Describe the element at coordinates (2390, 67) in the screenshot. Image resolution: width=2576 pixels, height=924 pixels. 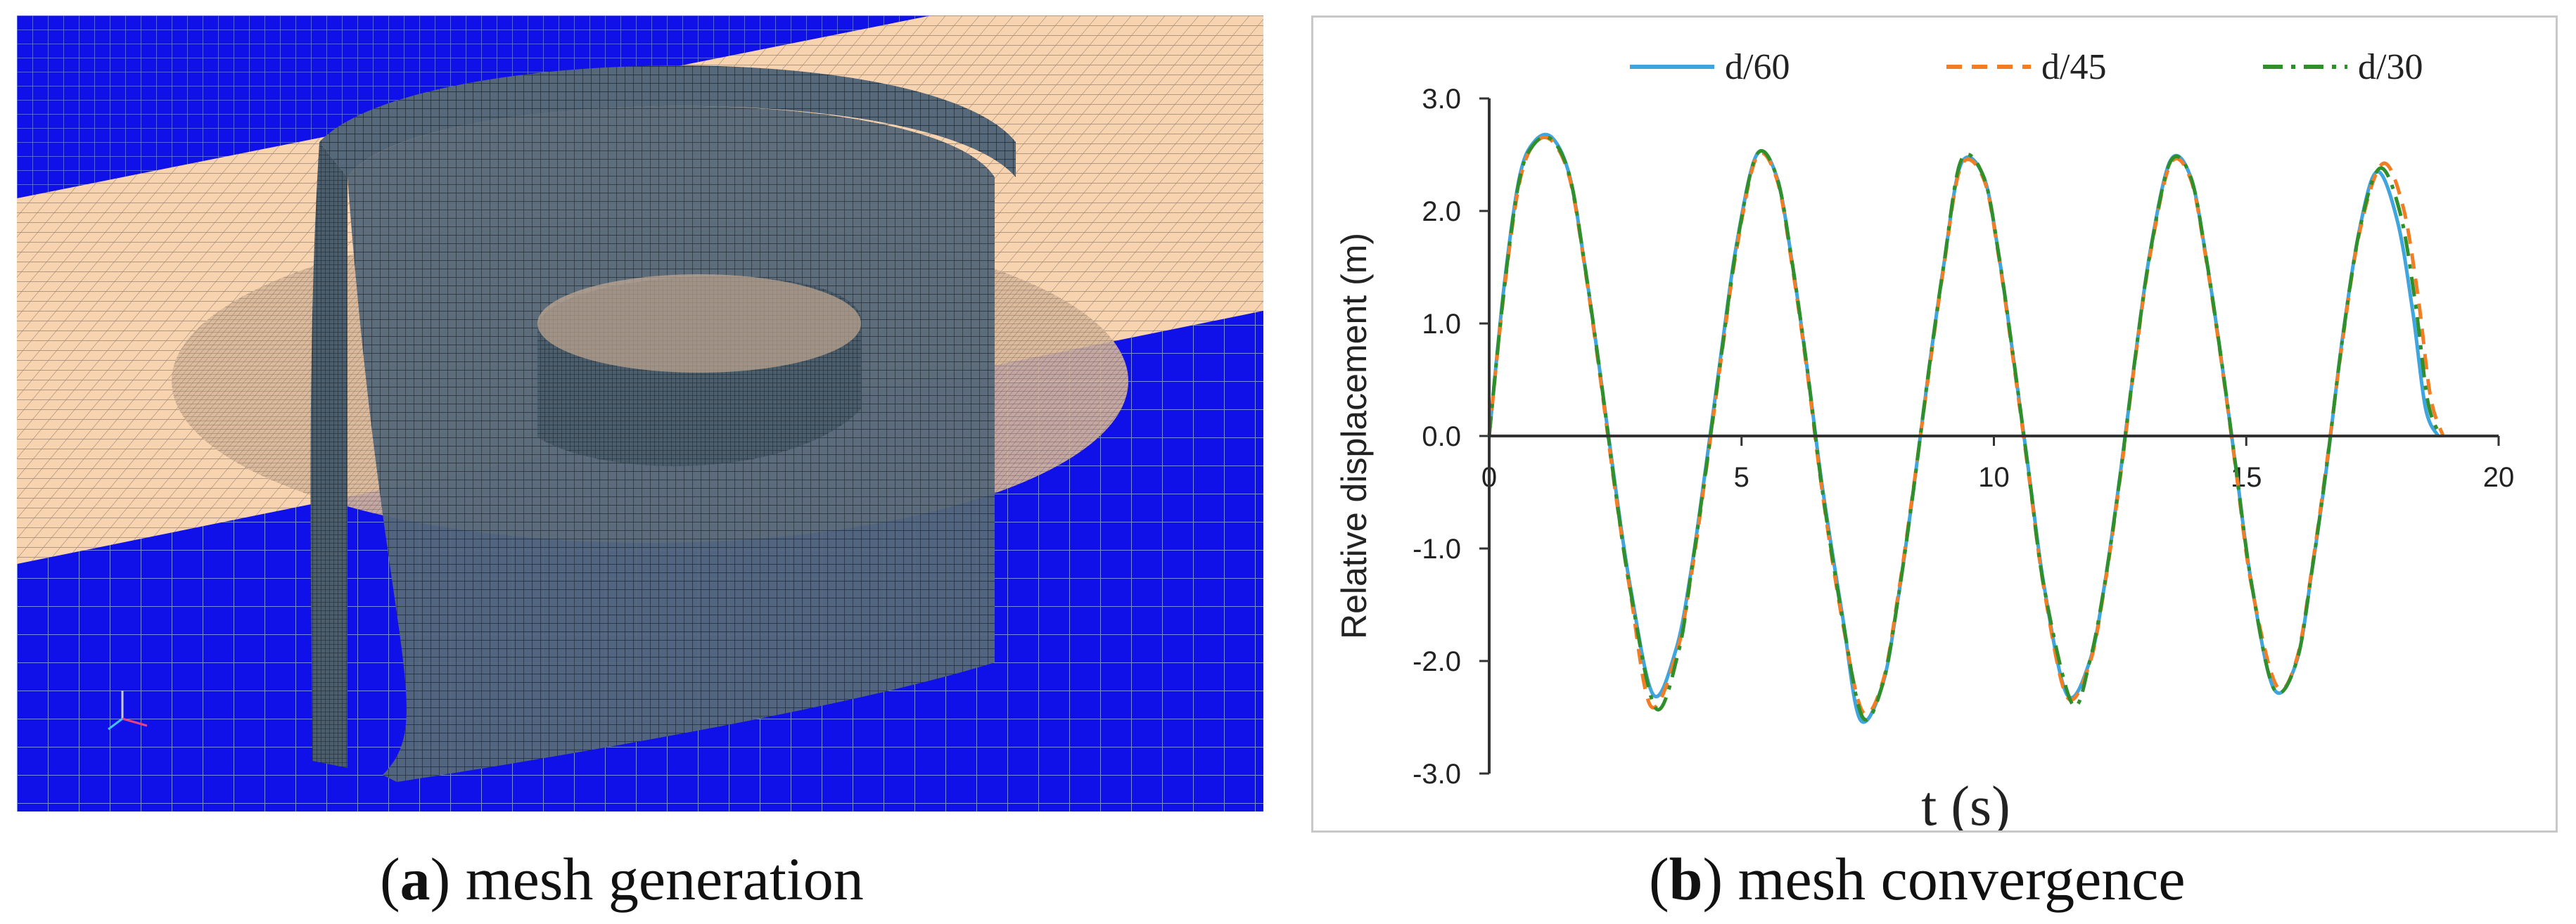
I see `legend-label-d-30: d/30` at that location.